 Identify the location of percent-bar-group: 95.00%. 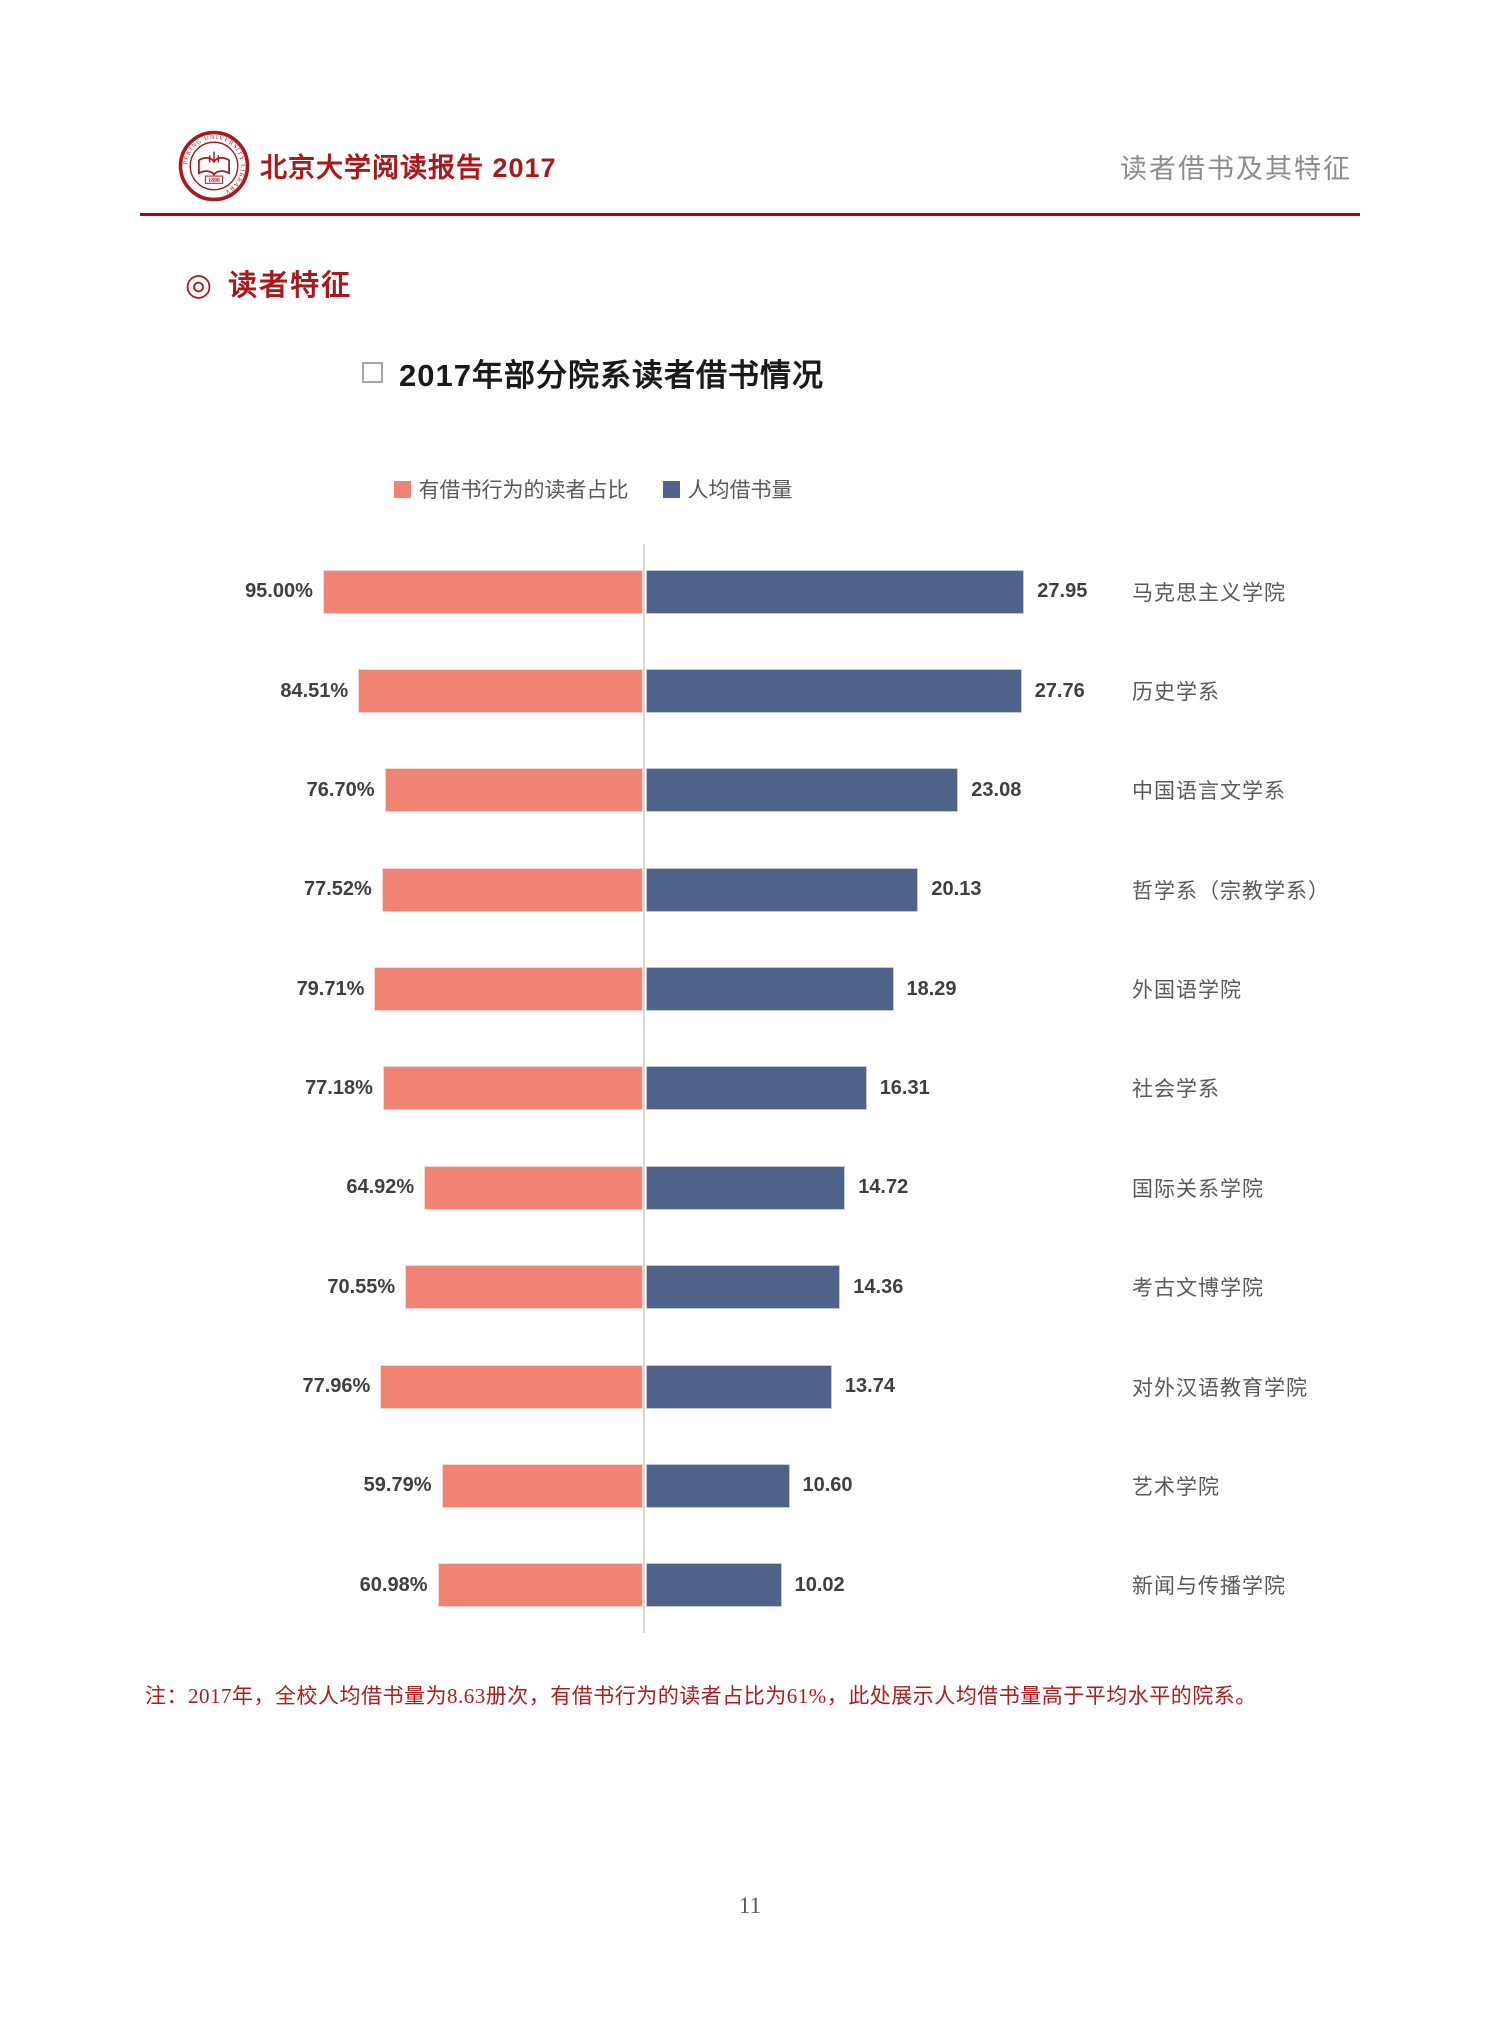
(444, 591).